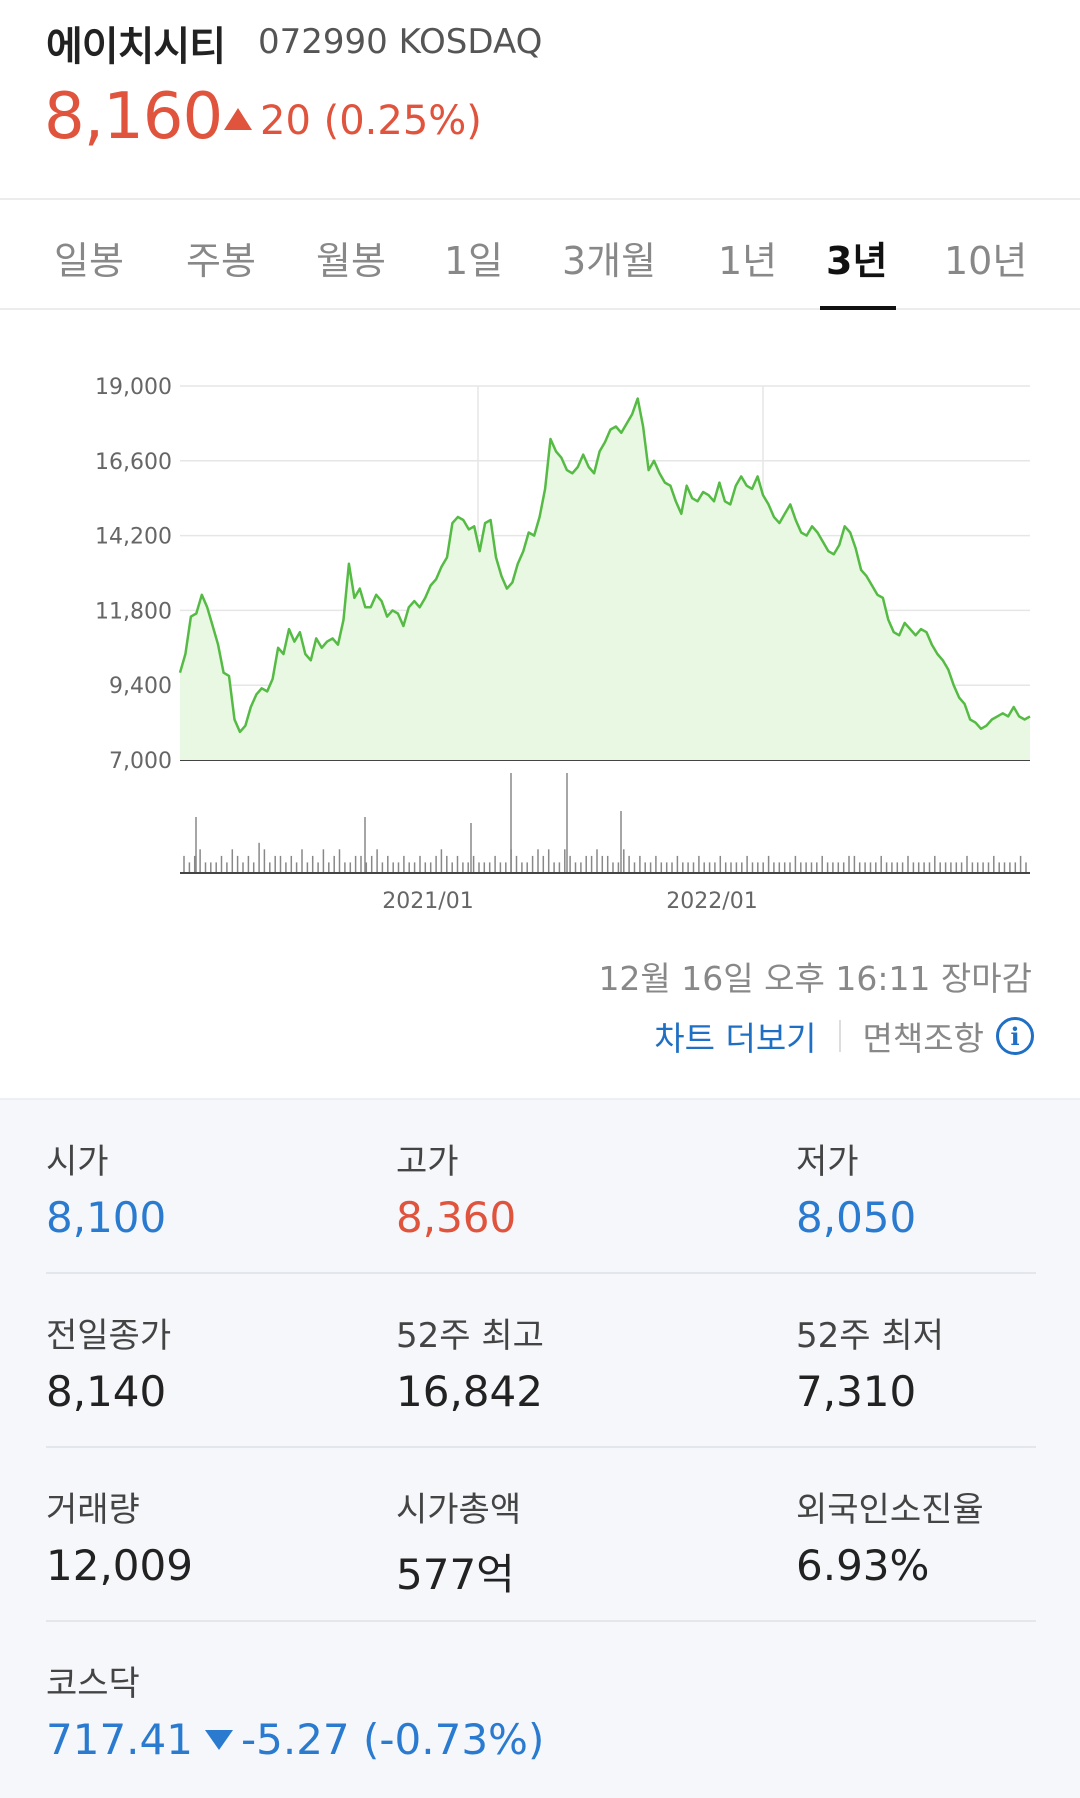 Image resolution: width=1080 pixels, height=1798 pixels. I want to click on stat-value: 6.93%, so click(863, 1565).